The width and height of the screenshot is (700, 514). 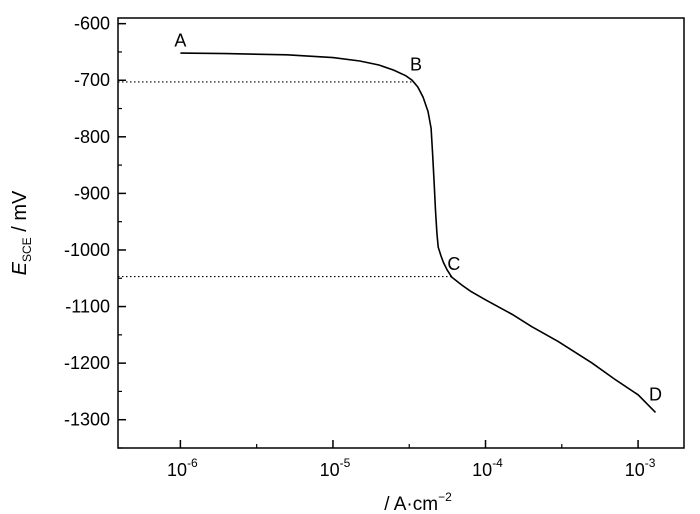 What do you see at coordinates (92, 193) in the screenshot?
I see `y-tick-label: -900` at bounding box center [92, 193].